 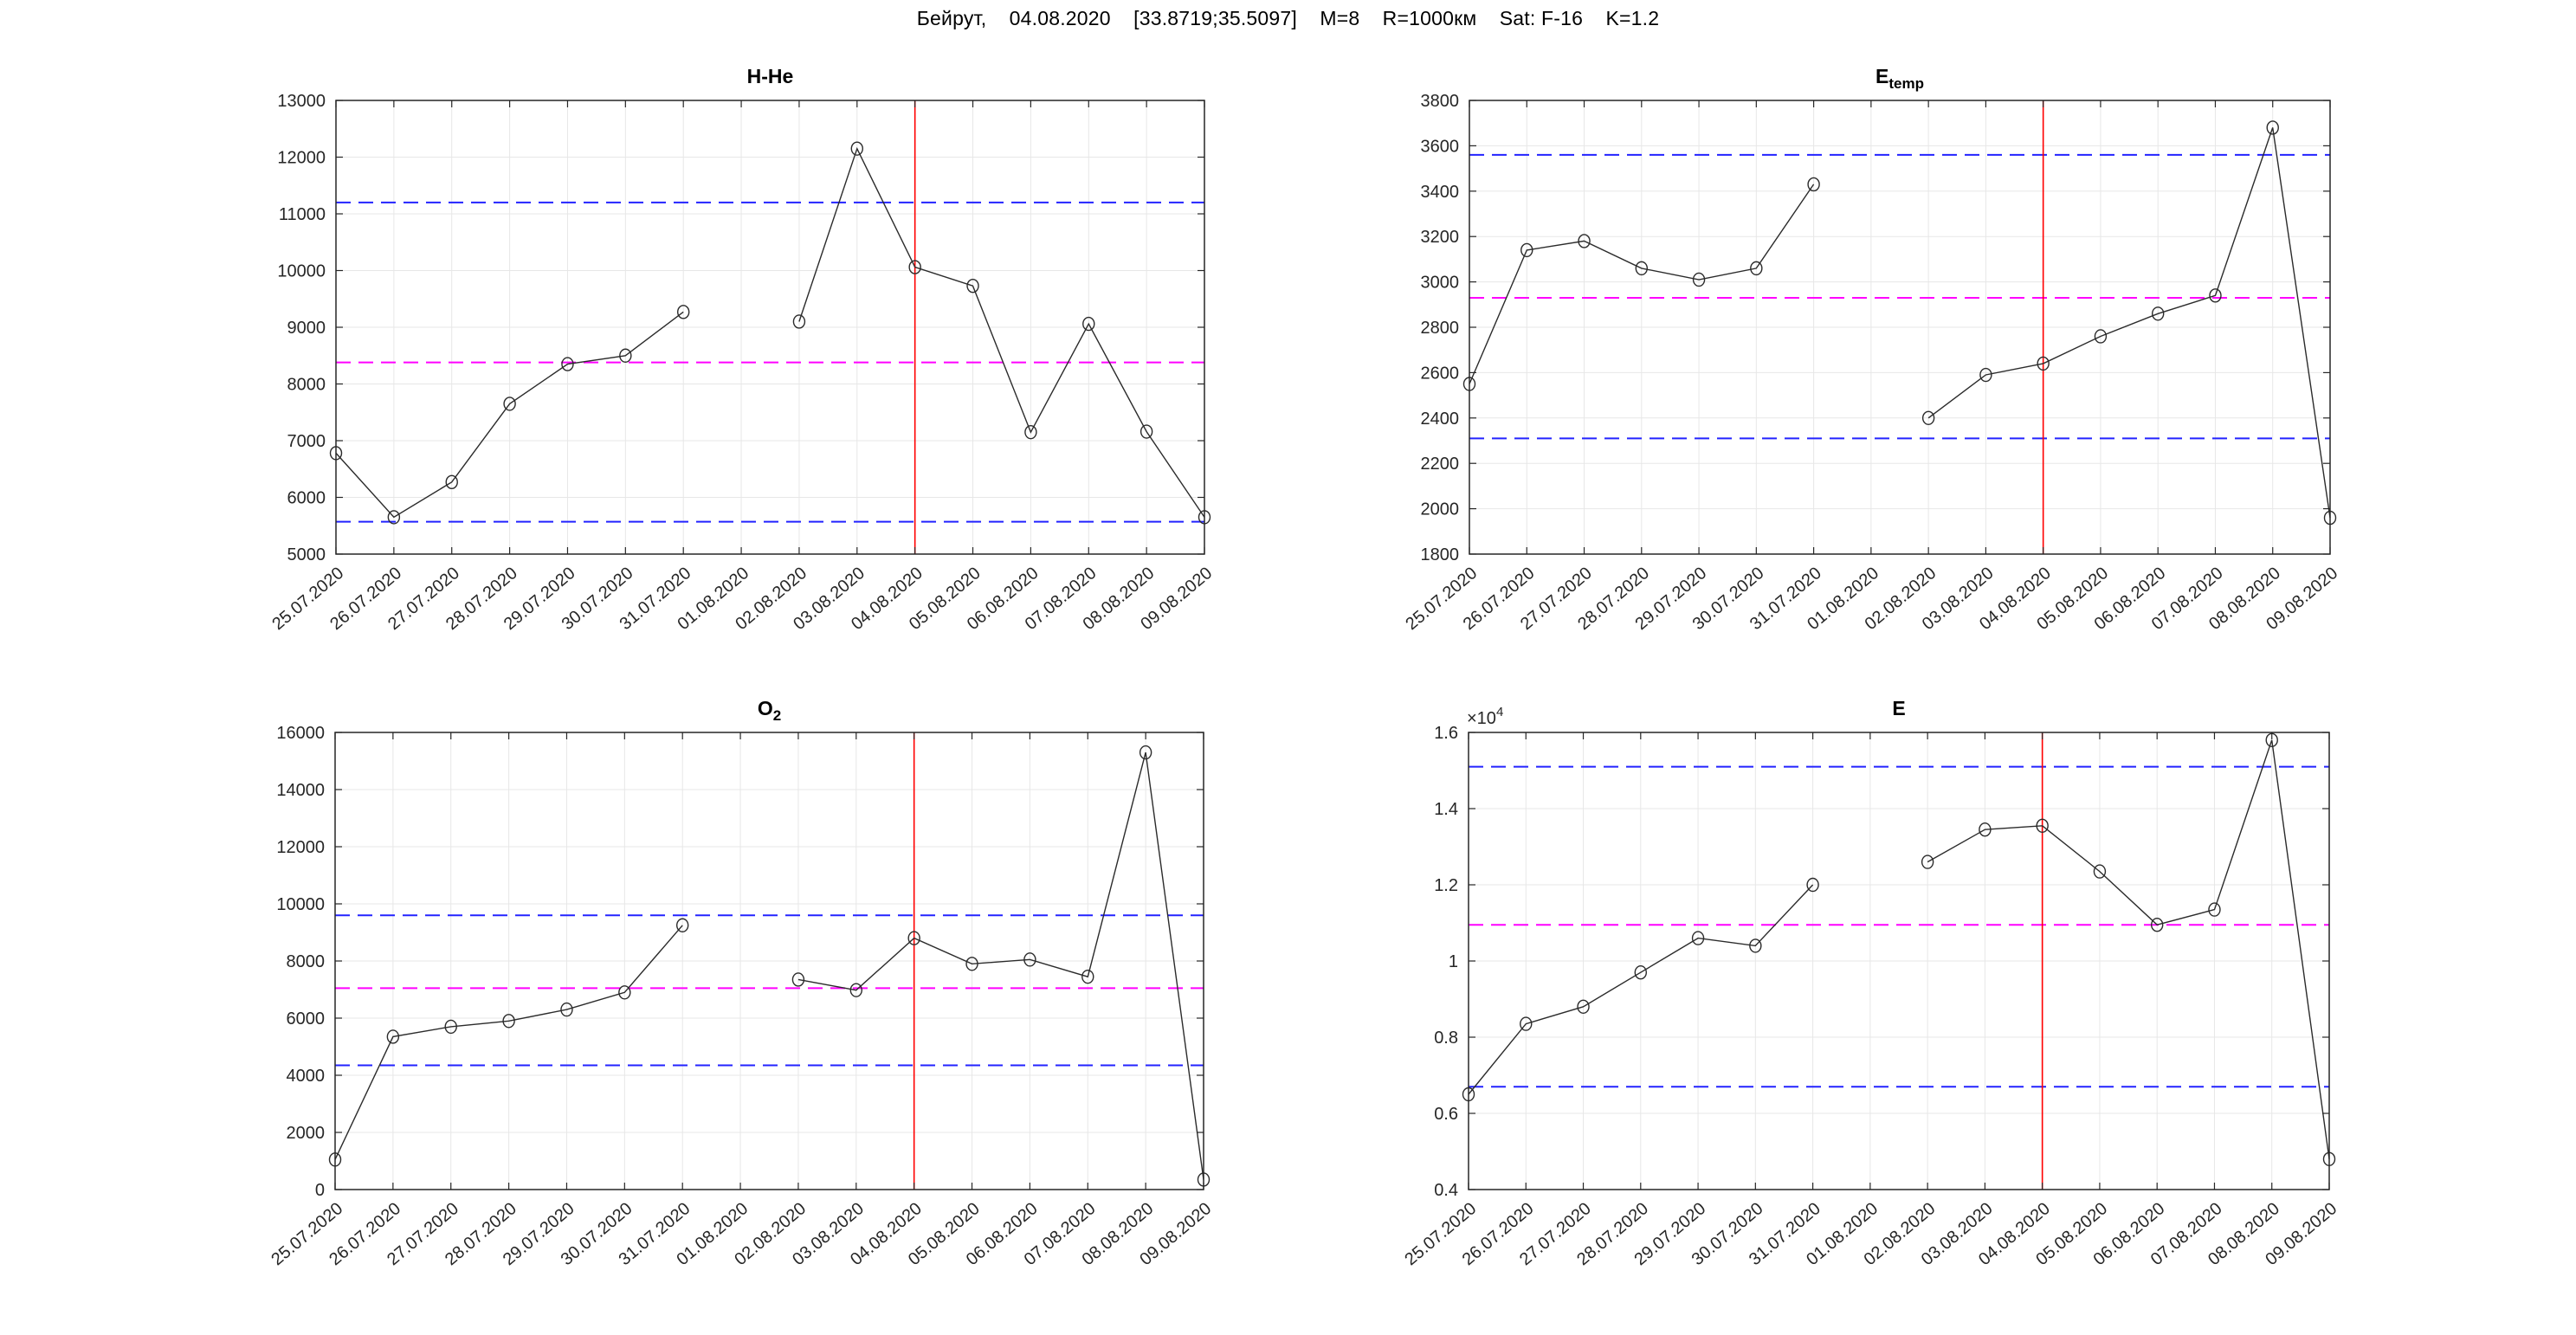 I want to click on subplot-title-sub: temp, so click(x=1906, y=83).